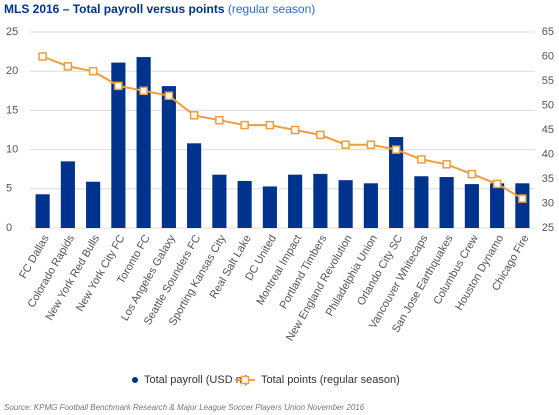 The height and width of the screenshot is (415, 559). Describe the element at coordinates (114, 9) in the screenshot. I see `title-main: MLS 2016 – Total payroll versus points` at that location.